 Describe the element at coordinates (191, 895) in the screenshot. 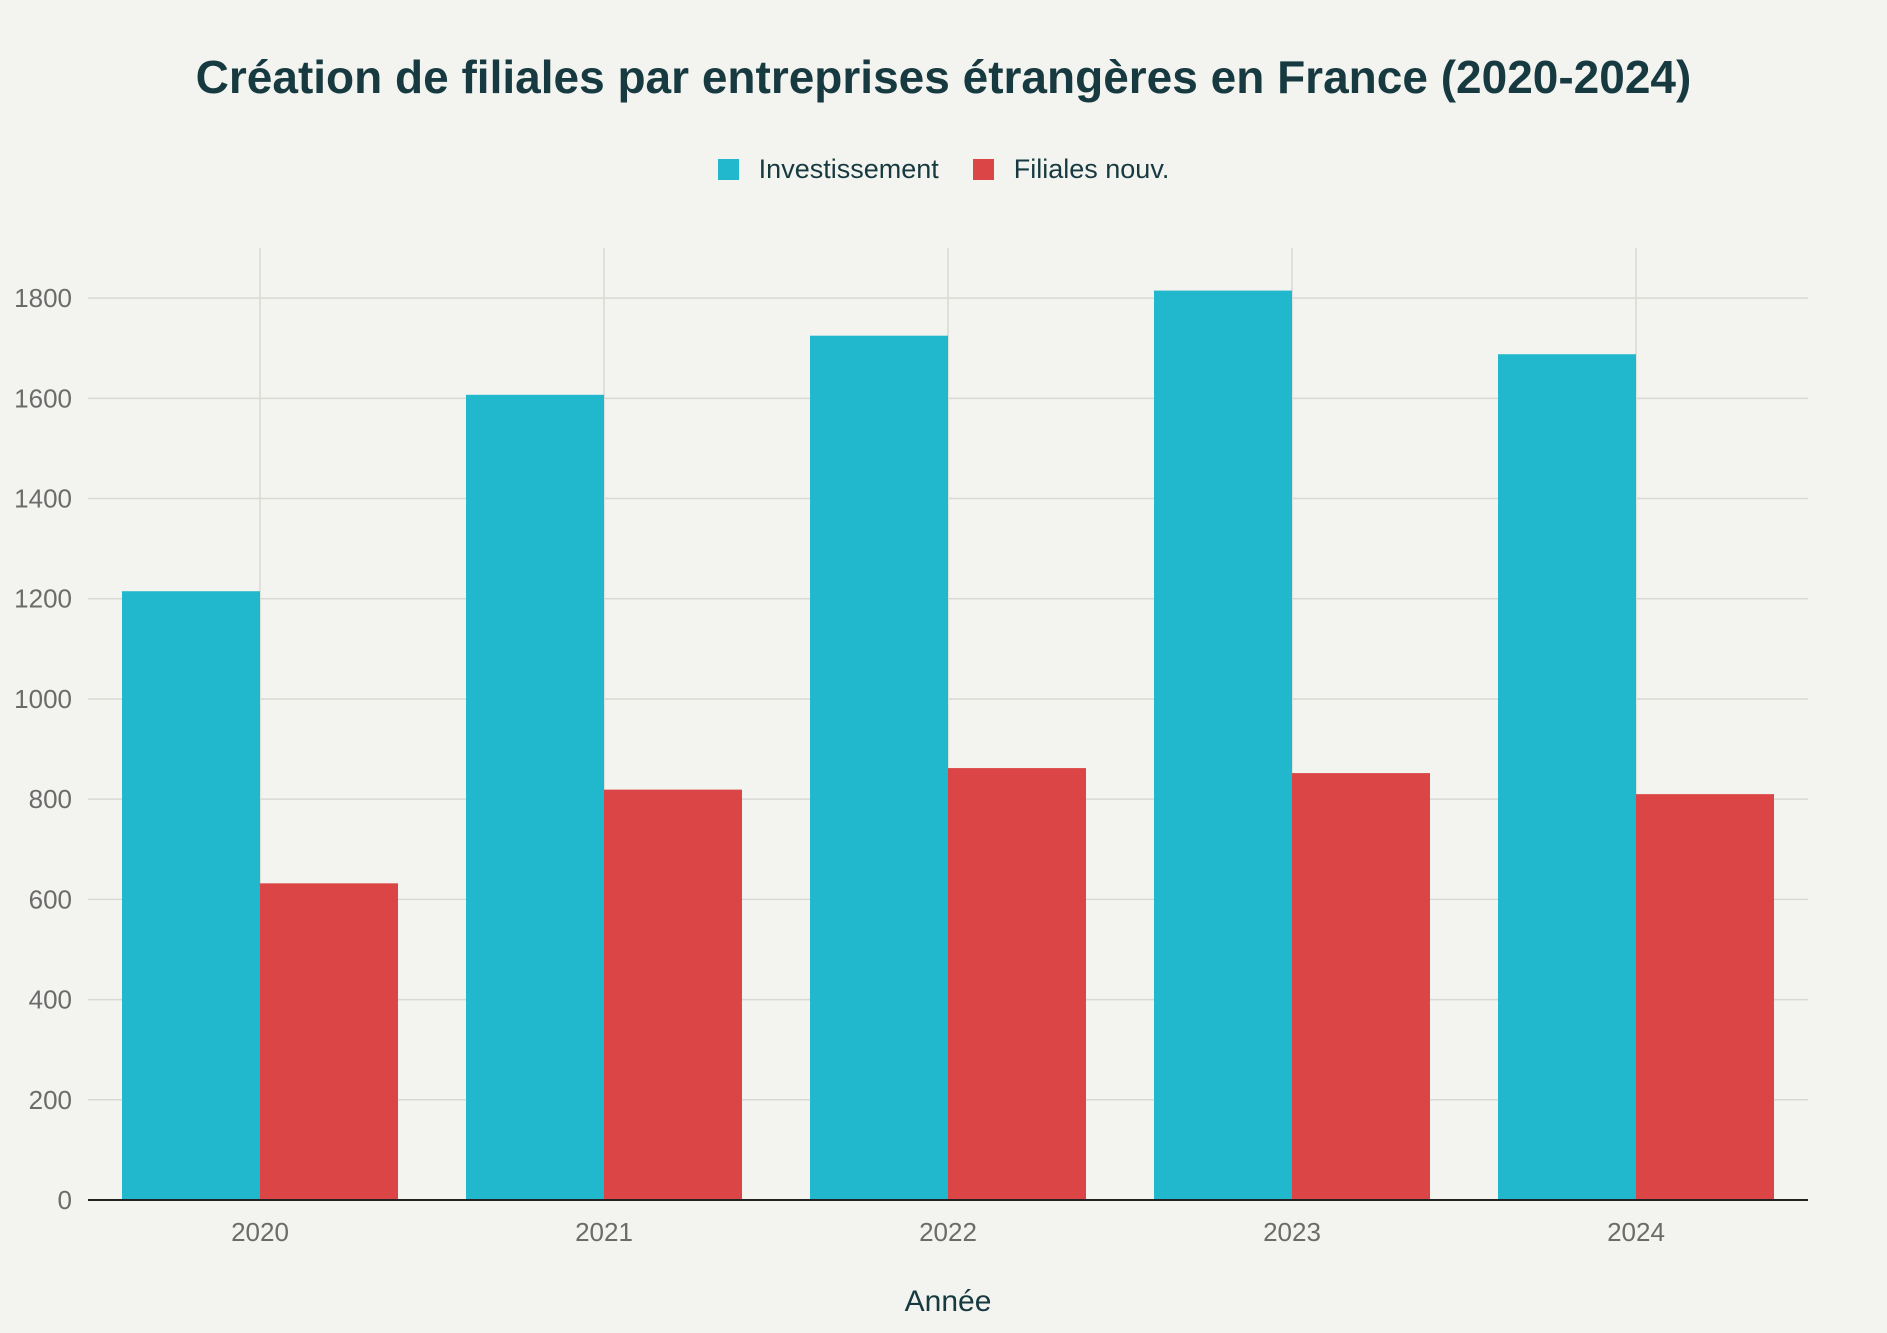

I see `bar-investissement-2020` at that location.